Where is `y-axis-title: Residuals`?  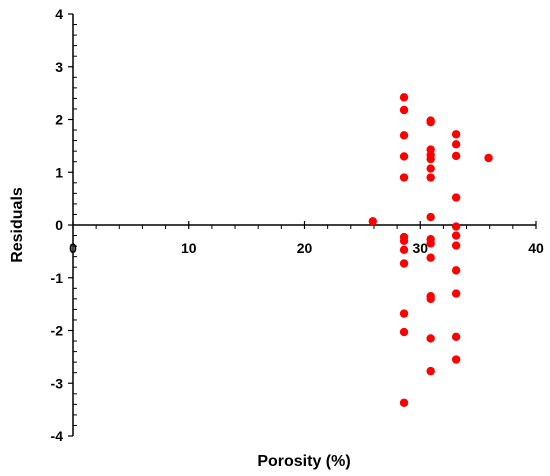 y-axis-title: Residuals is located at coordinates (17, 225).